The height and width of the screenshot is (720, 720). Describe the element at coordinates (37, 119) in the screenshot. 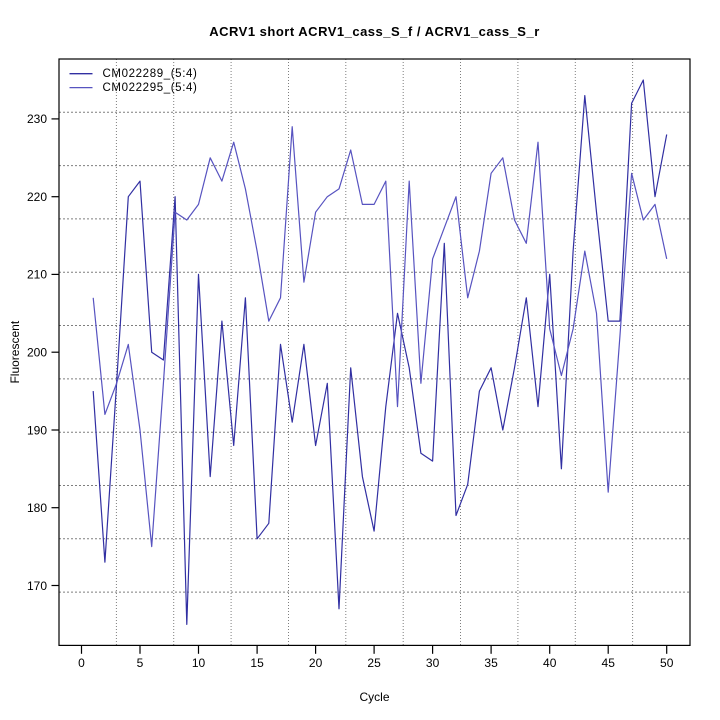

I see `svg-text: 230` at that location.